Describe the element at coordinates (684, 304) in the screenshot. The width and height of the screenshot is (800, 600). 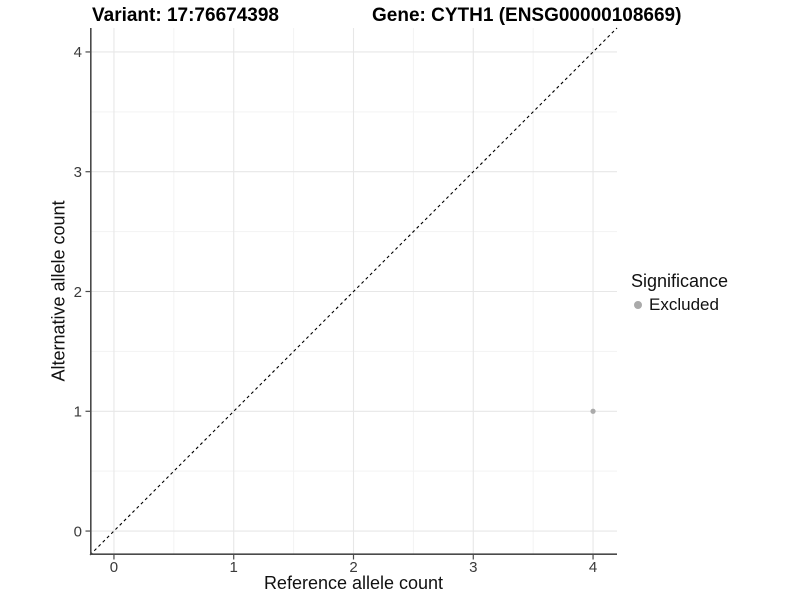
I see `legend-item-label: Excluded` at that location.